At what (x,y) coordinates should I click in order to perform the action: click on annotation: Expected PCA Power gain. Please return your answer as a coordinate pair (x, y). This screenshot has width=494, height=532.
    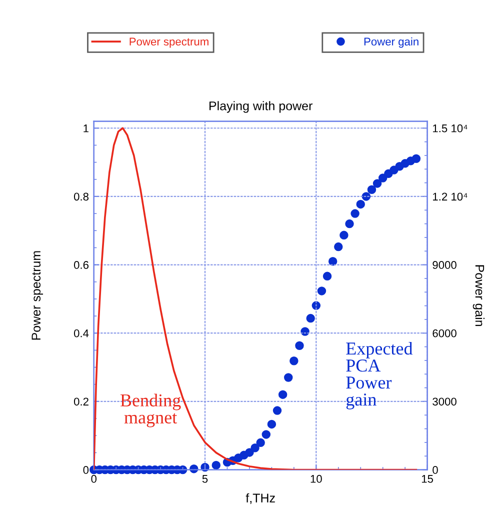
    Looking at the image, I should click on (379, 376).